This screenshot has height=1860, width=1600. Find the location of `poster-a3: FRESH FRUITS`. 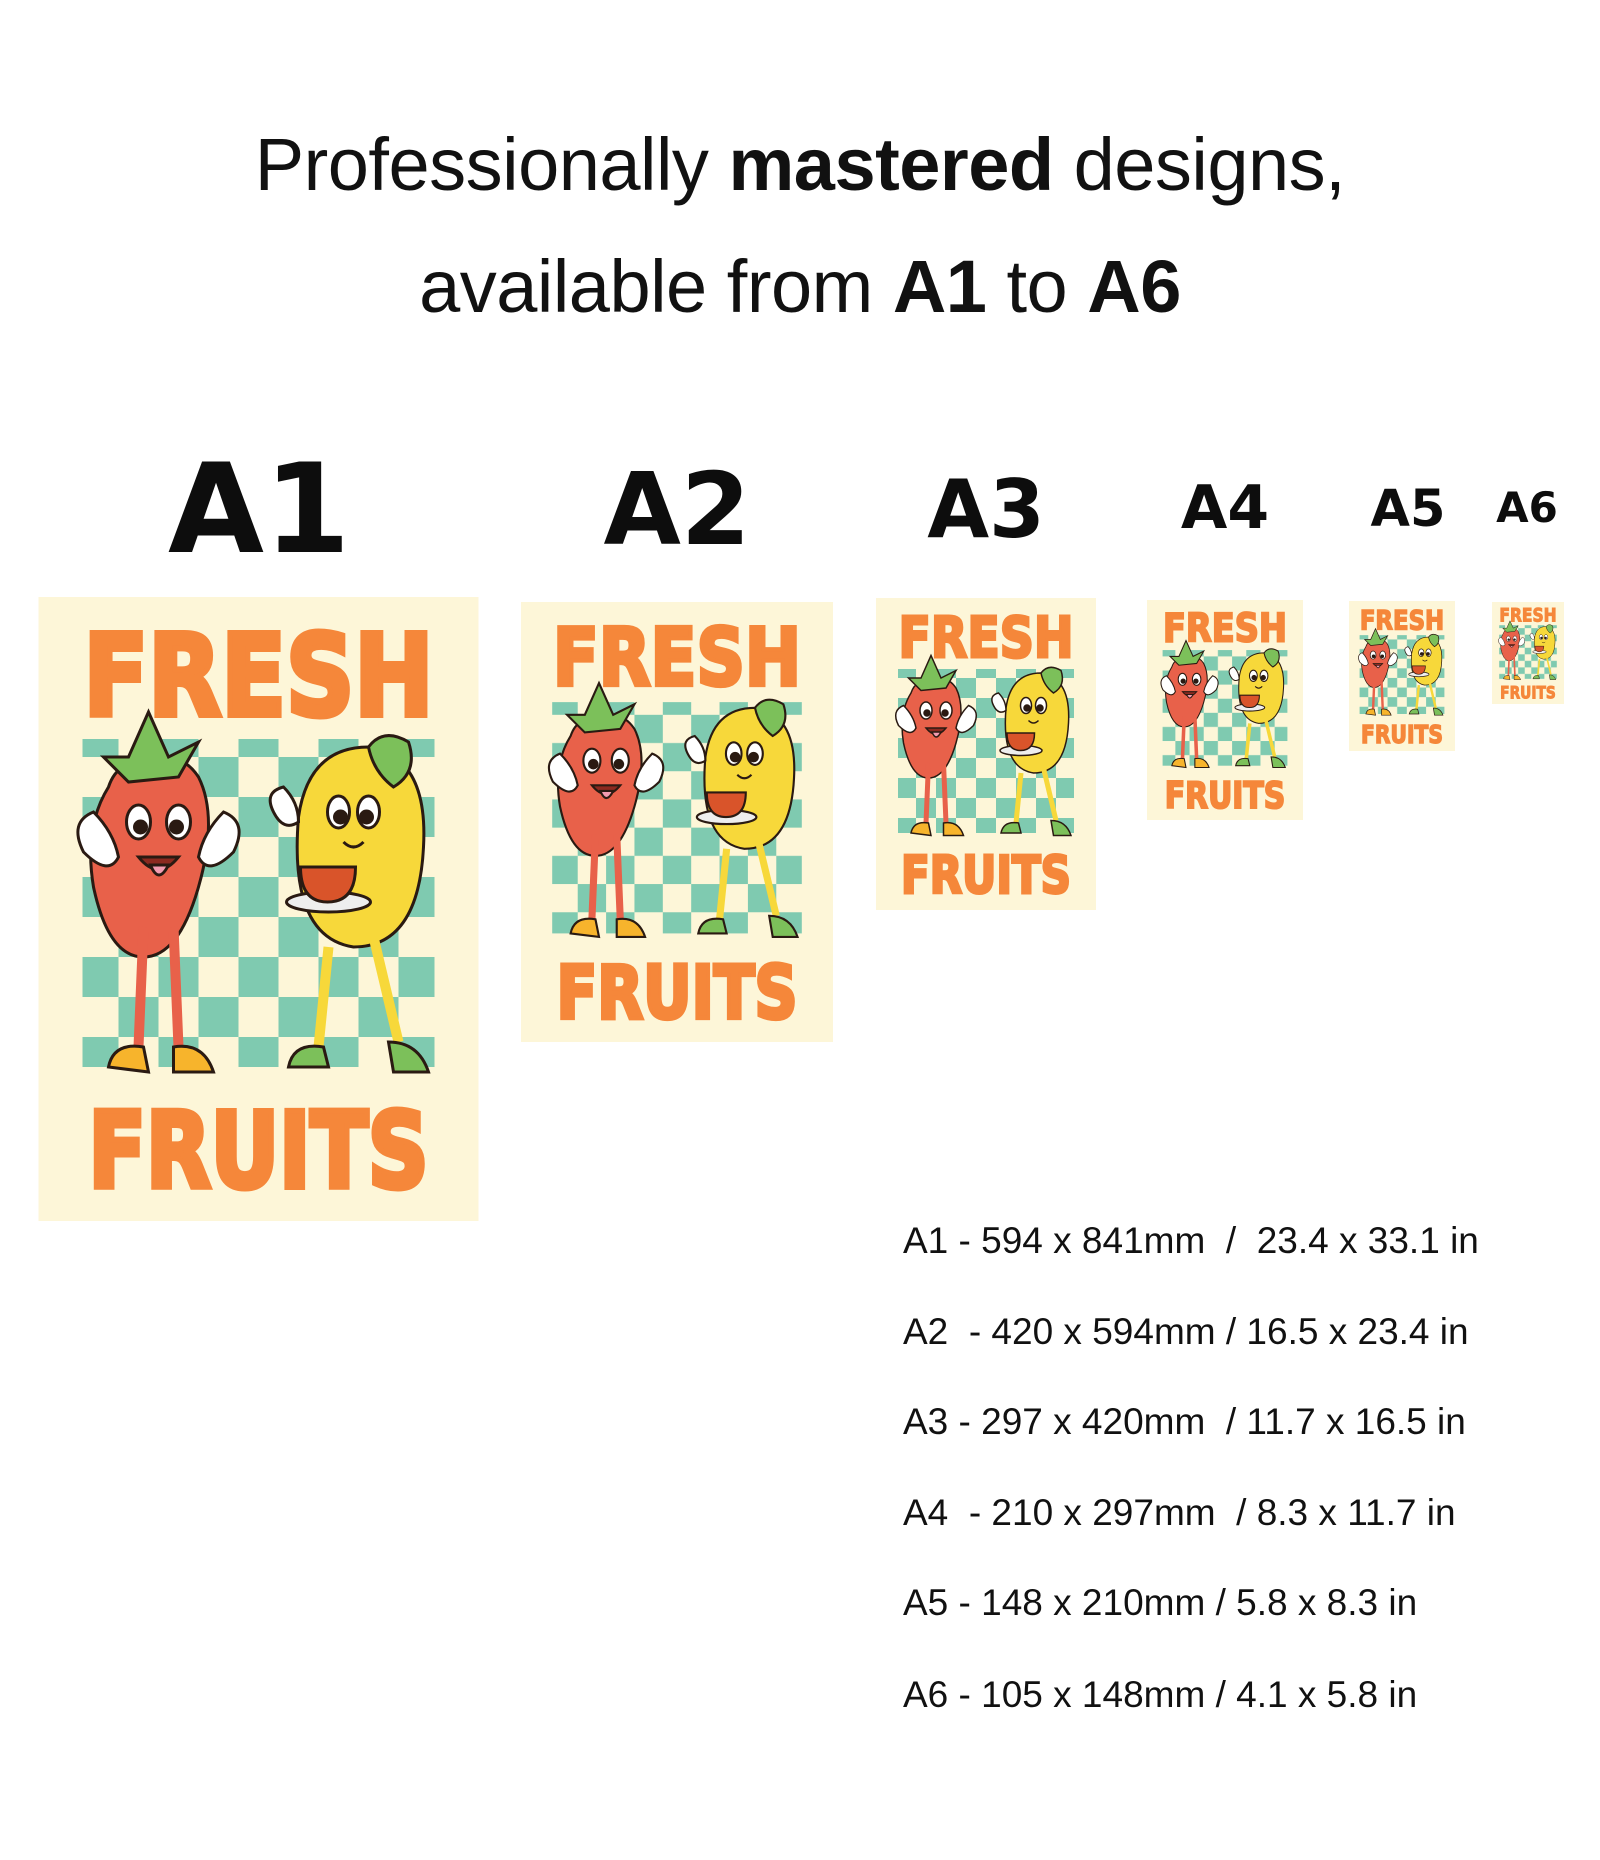

poster-a3: FRESH FRUITS is located at coordinates (986, 754).